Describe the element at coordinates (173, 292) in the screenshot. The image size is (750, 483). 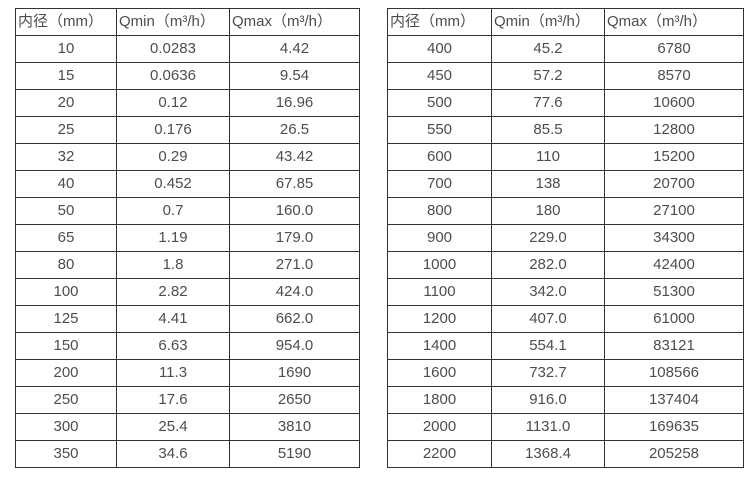
I see `table-cell: 2.82` at that location.